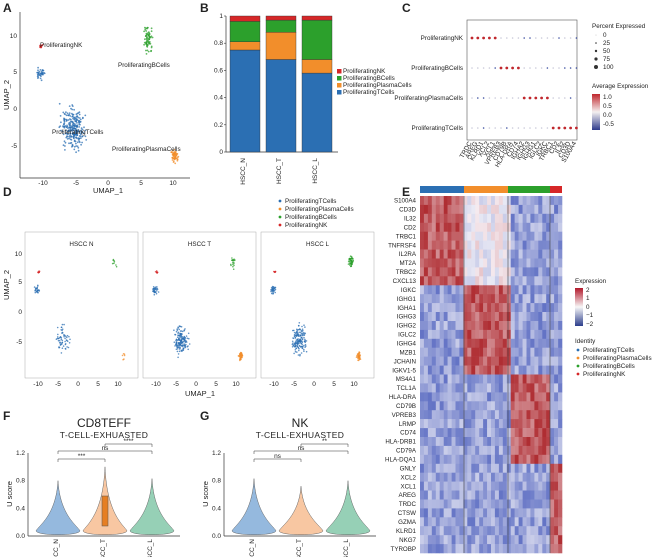 This screenshot has height=557, width=656. Describe the element at coordinates (317, 112) in the screenshot. I see `bar-segment` at that location.